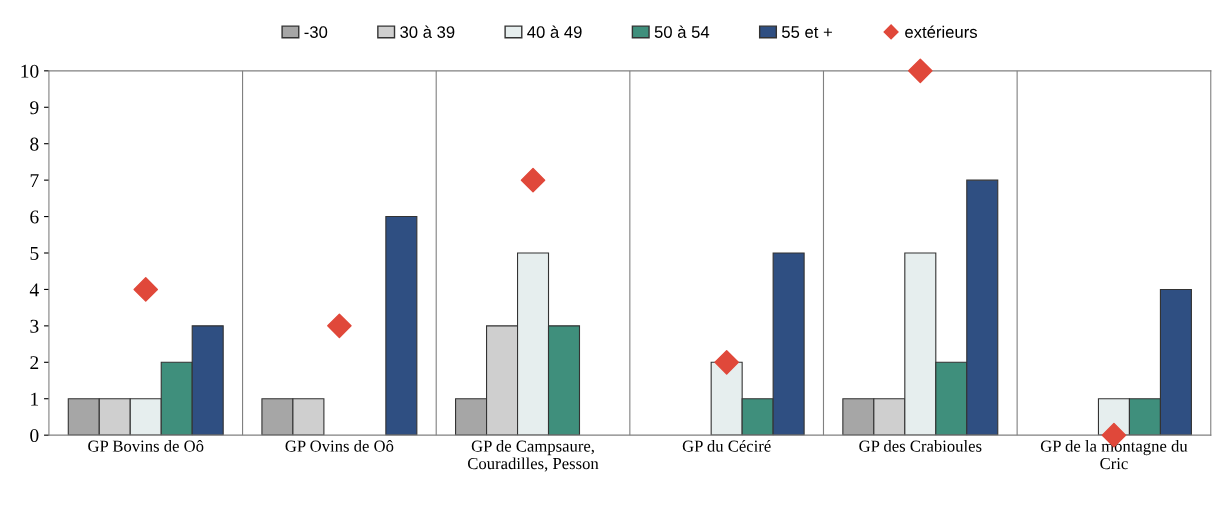 Image resolution: width=1223 pixels, height=506 pixels. What do you see at coordinates (34, 180) in the screenshot?
I see `y-tick-label: 7` at bounding box center [34, 180].